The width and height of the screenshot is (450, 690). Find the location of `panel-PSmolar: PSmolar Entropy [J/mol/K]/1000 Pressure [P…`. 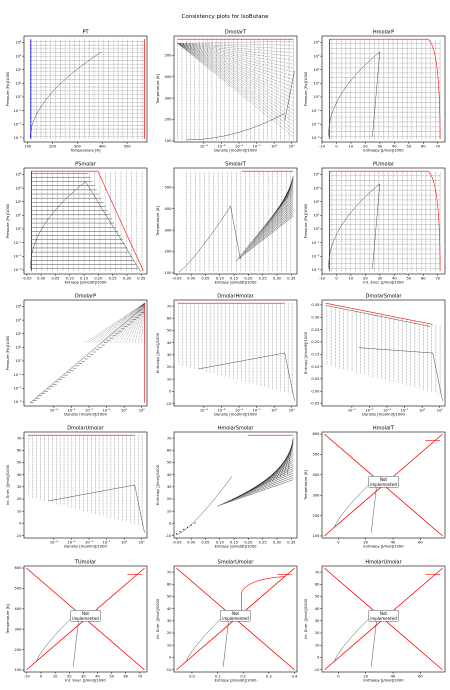

panel-PSmolar: PSmolar Entropy [J/mol/K]/1000 Pressure [P… is located at coordinates (77, 223).